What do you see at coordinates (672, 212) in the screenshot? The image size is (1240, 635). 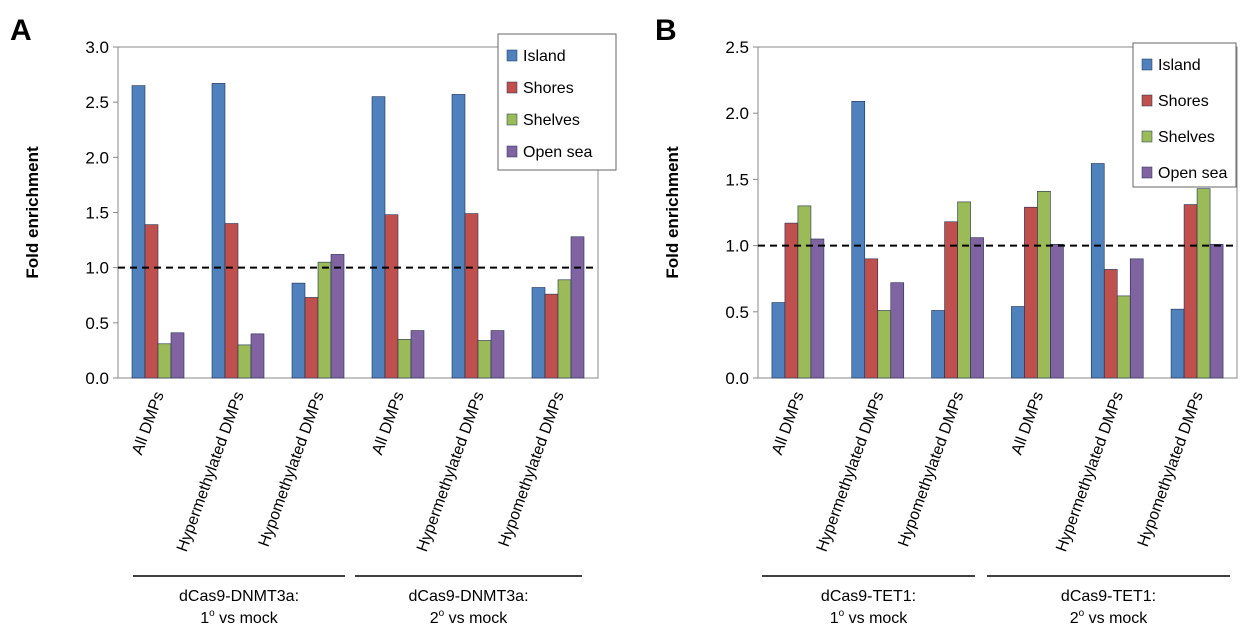 I see `y-axis-label: Fold enrichment` at bounding box center [672, 212].